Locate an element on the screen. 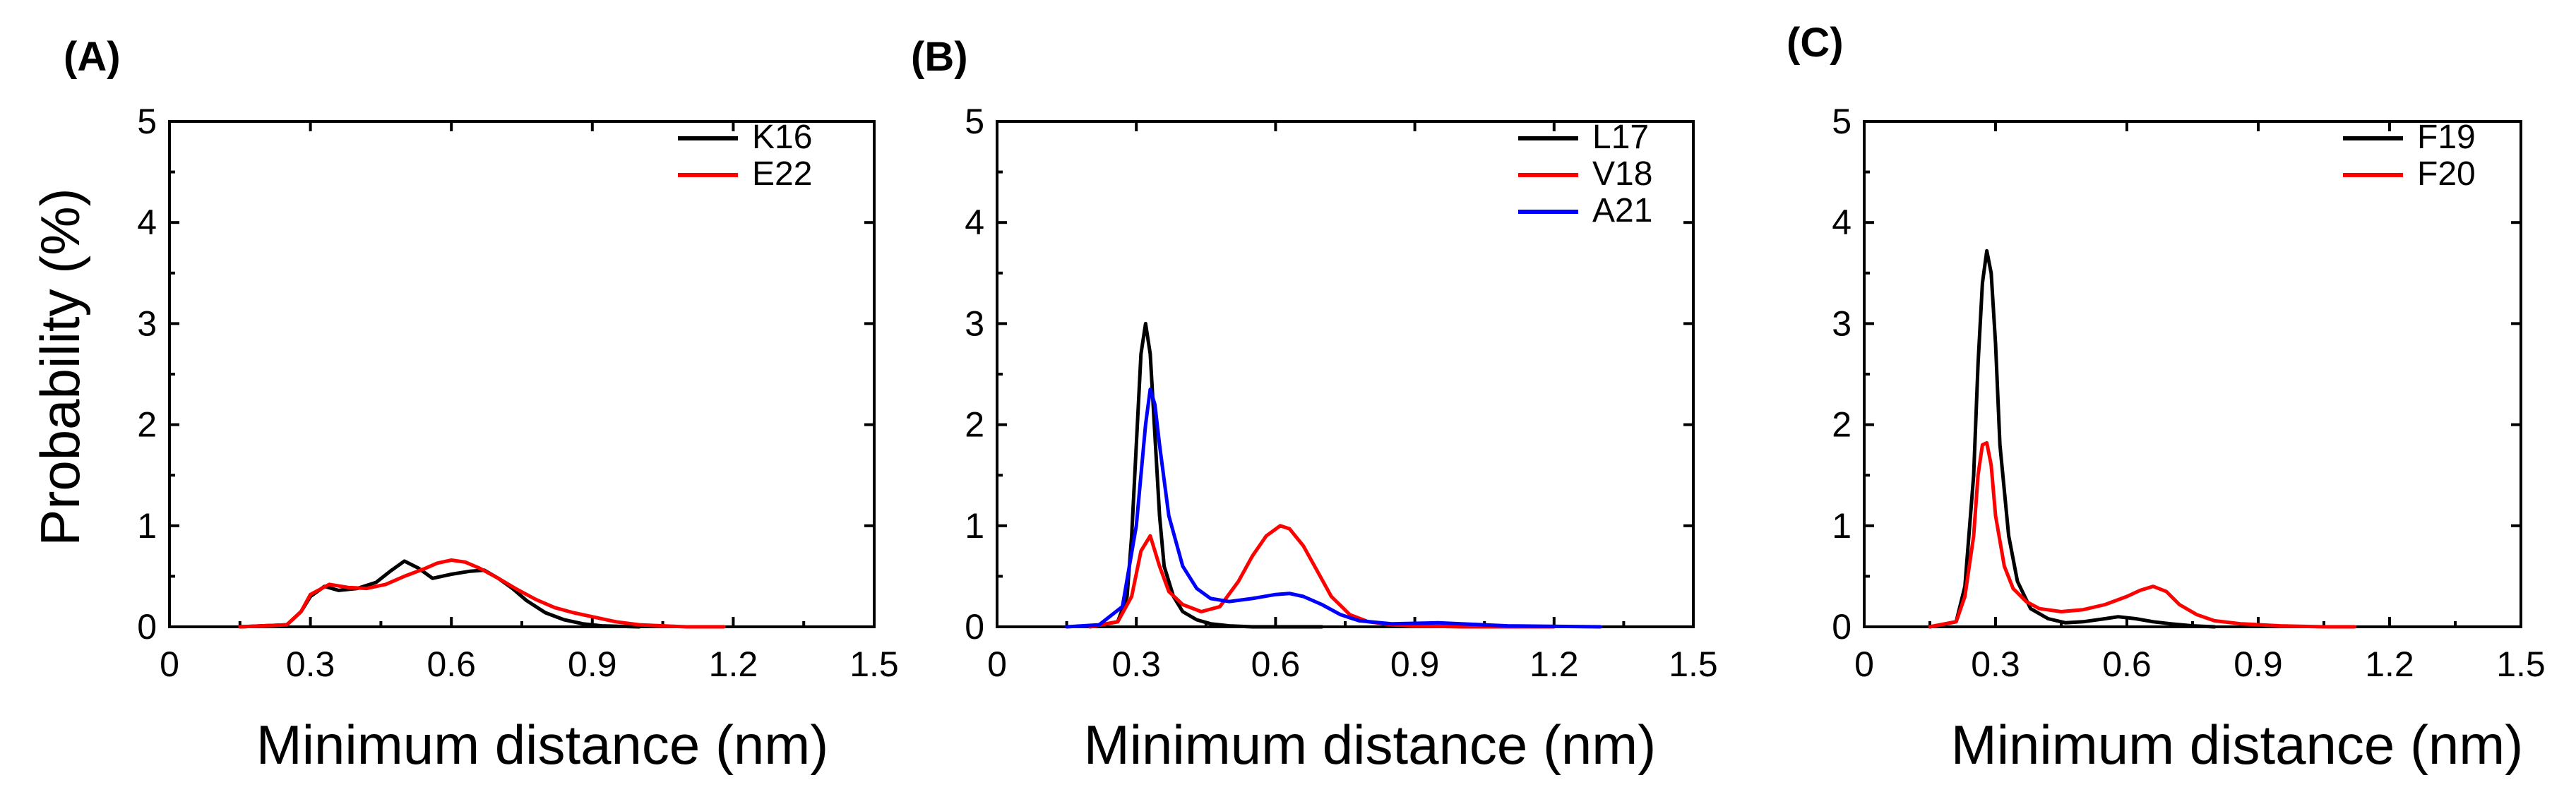 This screenshot has width=2576, height=804. panel-a-y-tick-label: 3 is located at coordinates (147, 324).